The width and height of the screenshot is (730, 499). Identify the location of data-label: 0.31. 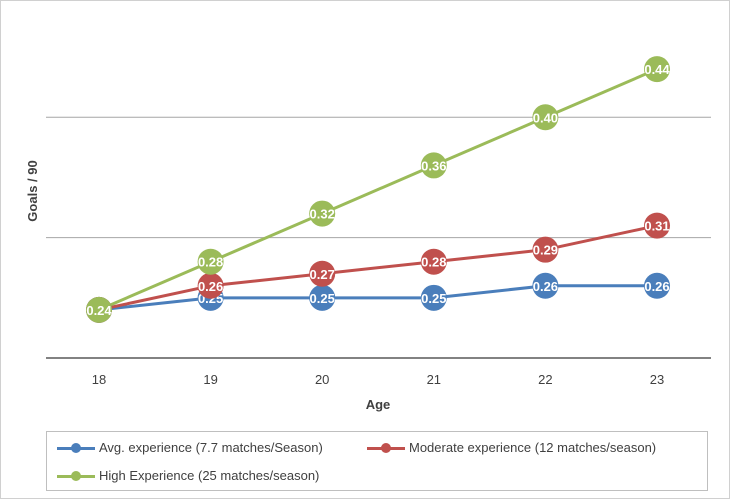
(656, 226).